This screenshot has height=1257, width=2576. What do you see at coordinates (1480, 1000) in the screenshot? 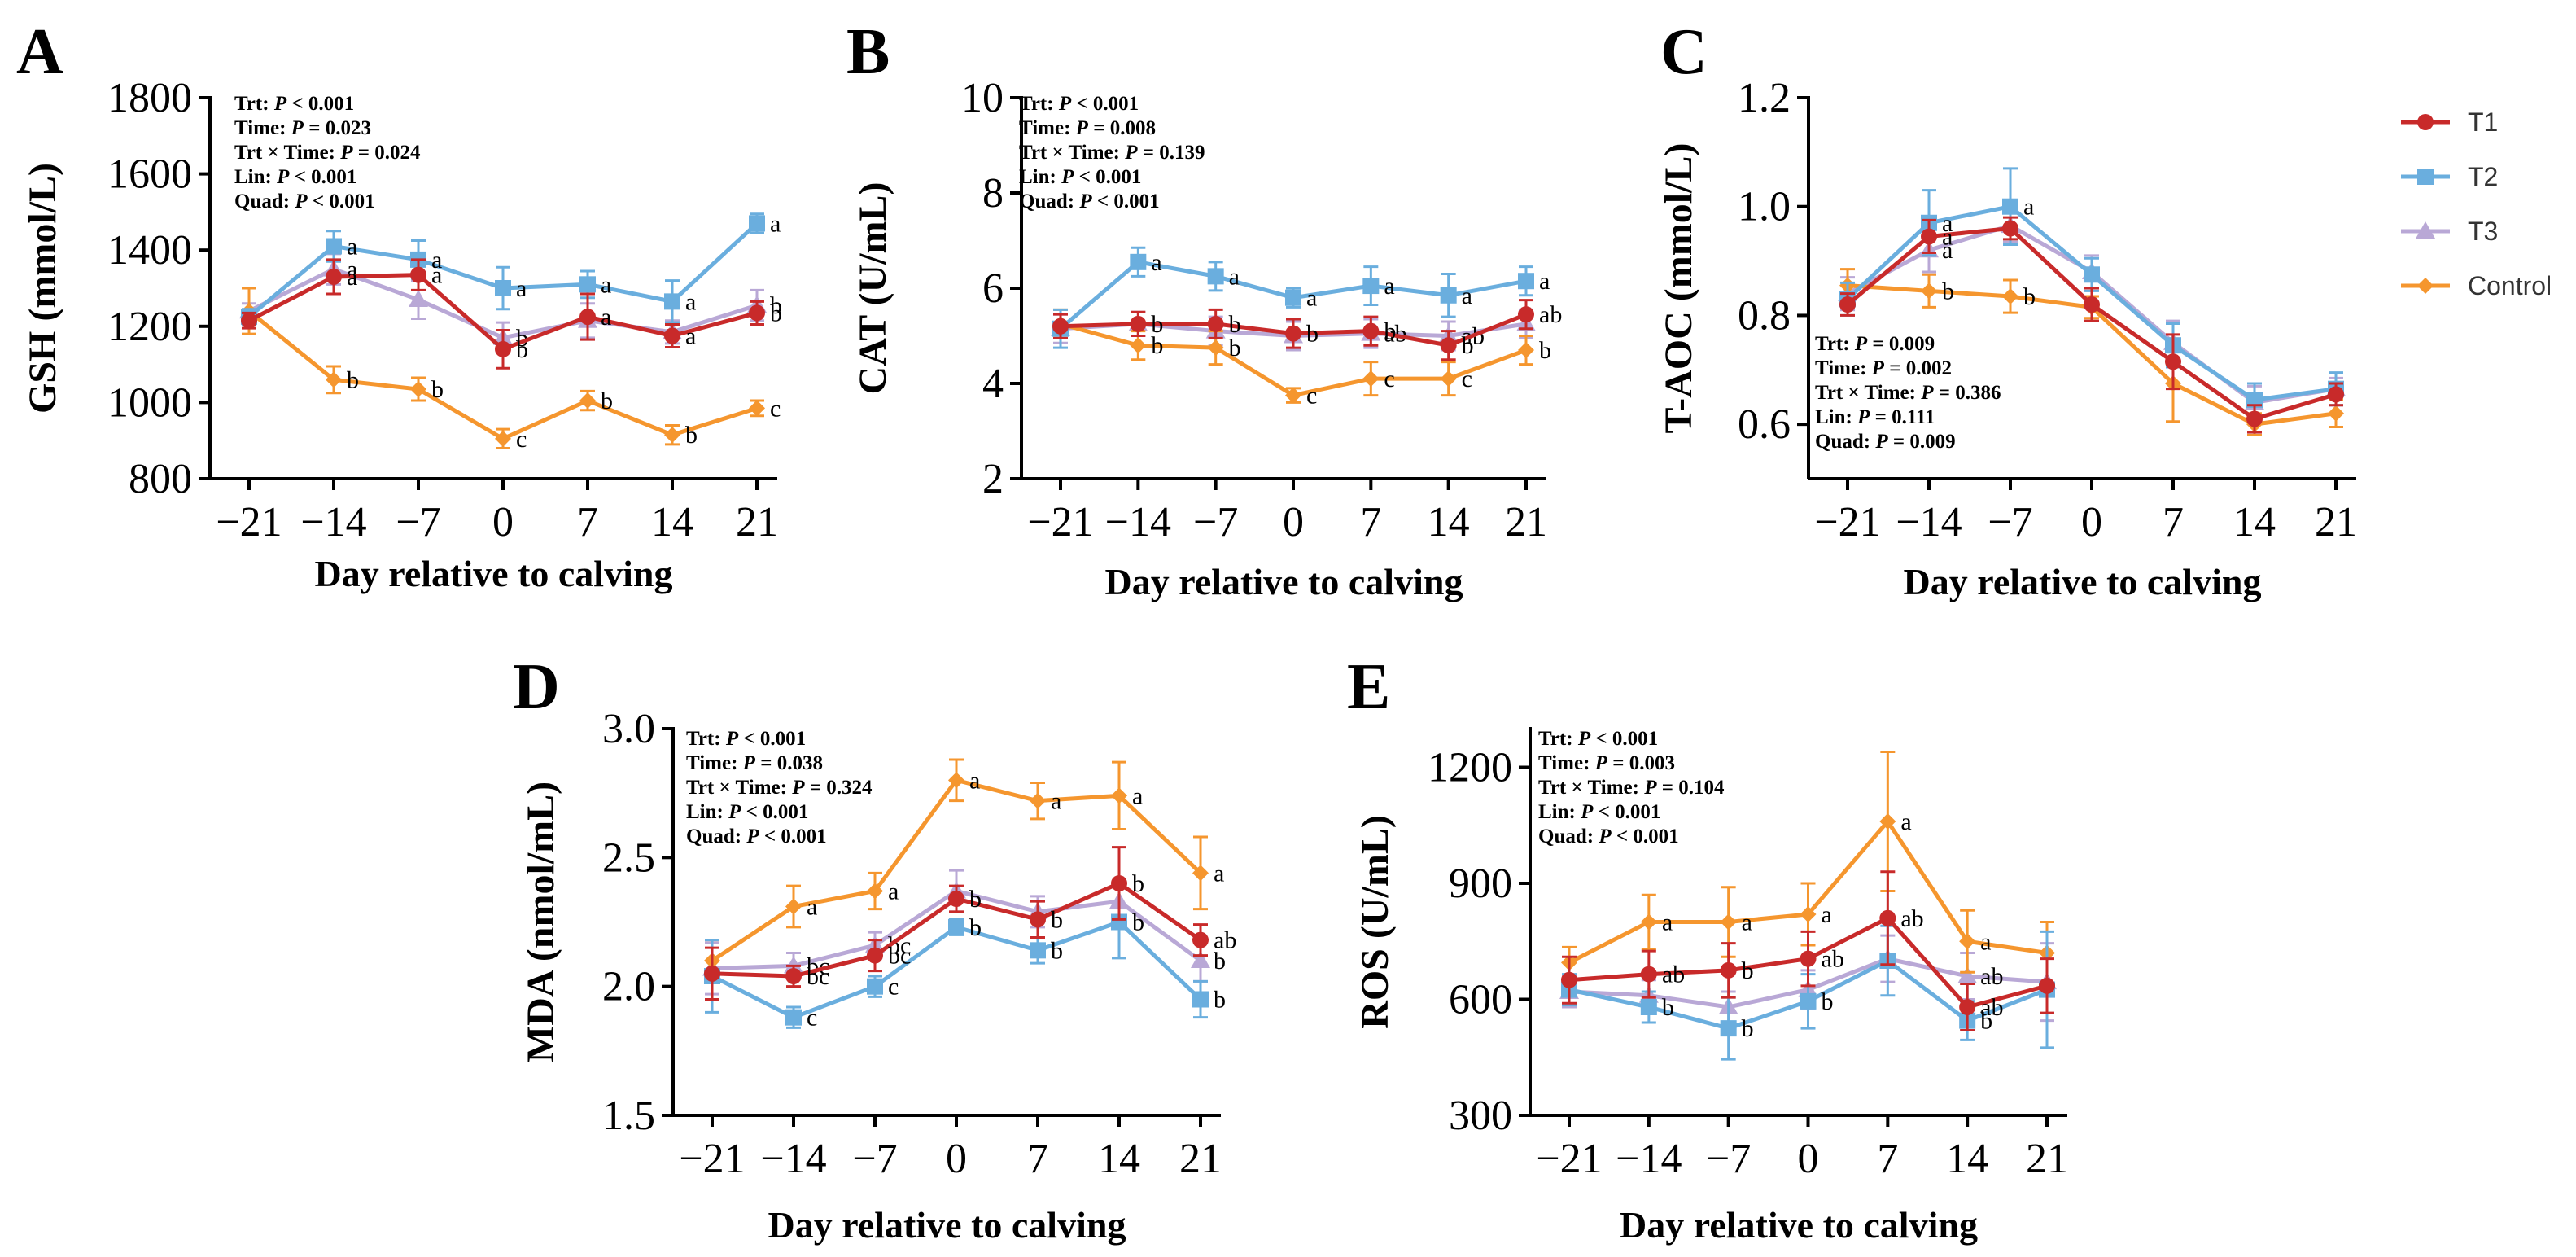
I see `y-tick-label: 600` at bounding box center [1480, 1000].